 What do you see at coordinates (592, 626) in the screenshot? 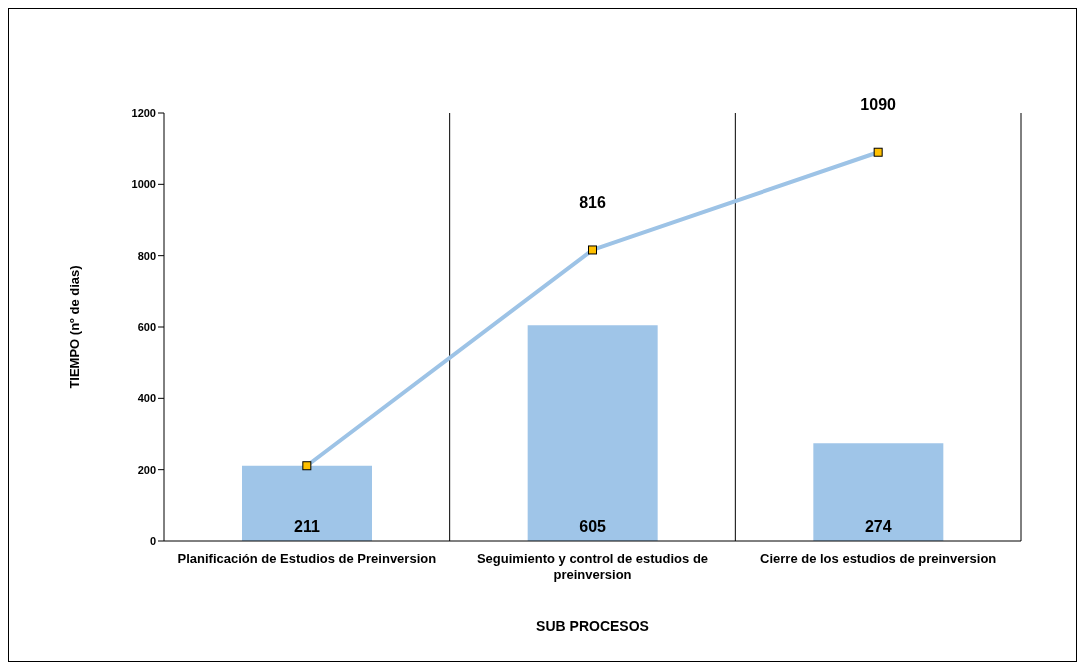
I see `x-axis-title: SUB PROCESOS` at bounding box center [592, 626].